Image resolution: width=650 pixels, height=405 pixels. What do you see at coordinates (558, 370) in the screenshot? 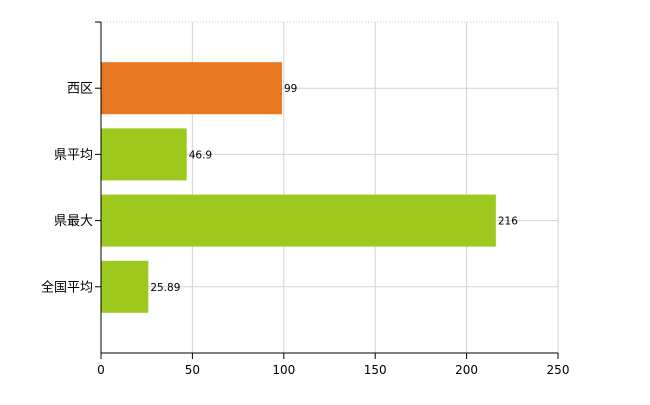
I see `x-tick-label: 250` at bounding box center [558, 370].